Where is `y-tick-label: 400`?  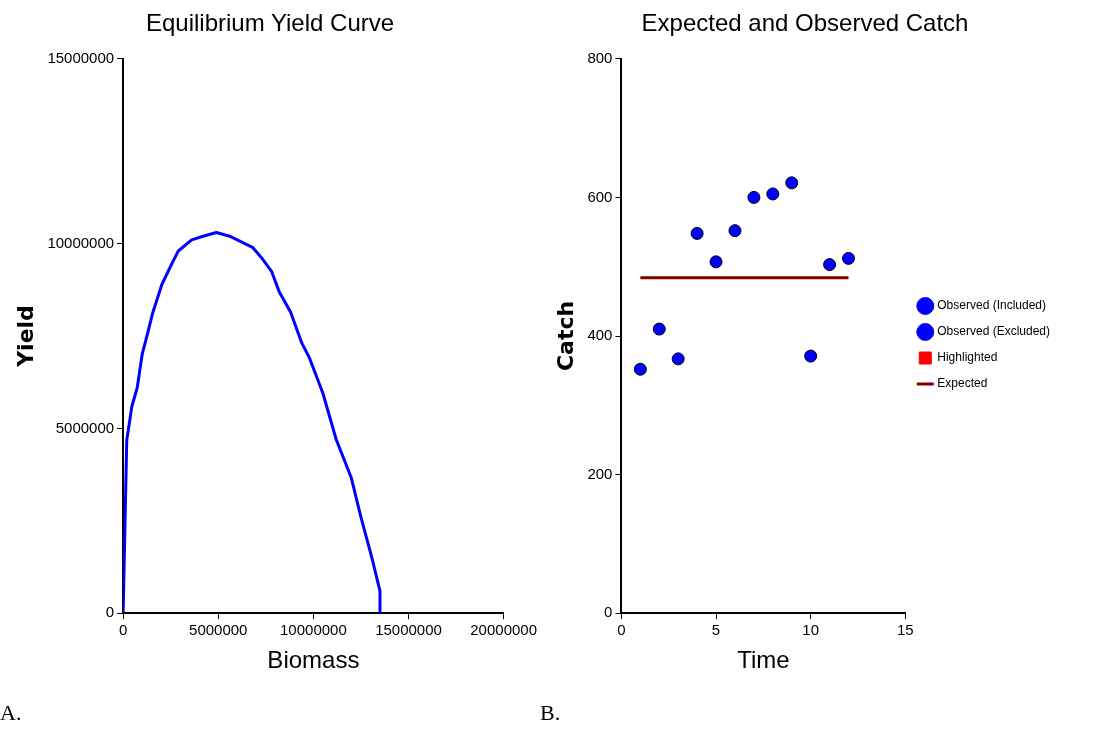
y-tick-label: 400 is located at coordinates (600, 335).